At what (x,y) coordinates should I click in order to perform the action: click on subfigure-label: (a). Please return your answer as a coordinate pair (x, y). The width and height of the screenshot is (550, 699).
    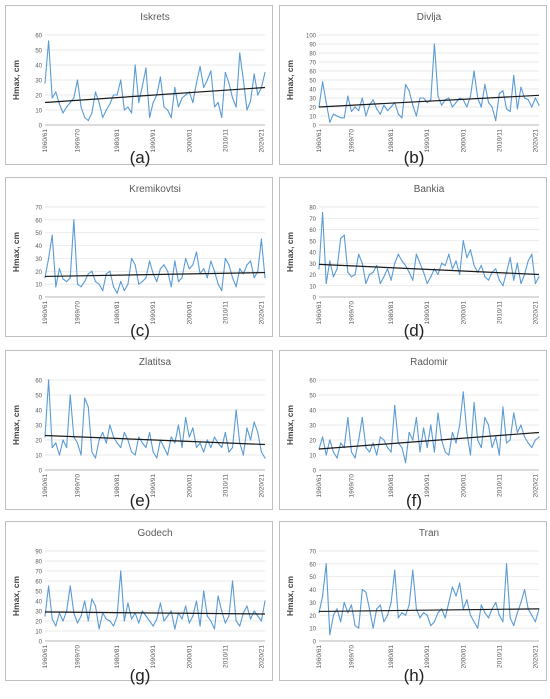
    Looking at the image, I should click on (140, 157).